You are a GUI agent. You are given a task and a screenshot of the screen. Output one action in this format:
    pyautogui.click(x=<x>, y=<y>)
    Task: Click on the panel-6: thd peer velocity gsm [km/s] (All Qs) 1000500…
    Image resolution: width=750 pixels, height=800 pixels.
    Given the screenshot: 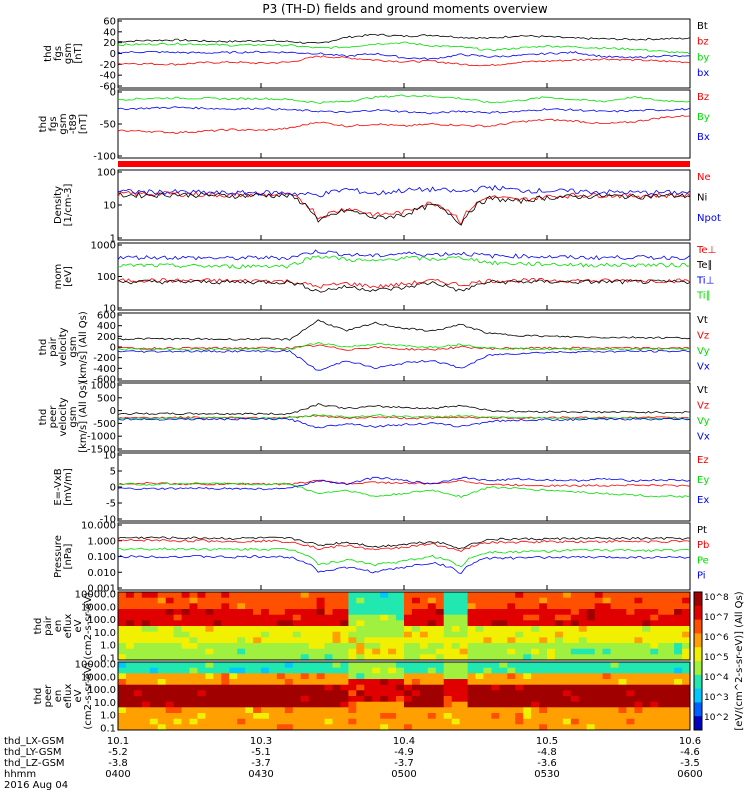 What is the action you would take?
    pyautogui.click(x=364, y=418)
    